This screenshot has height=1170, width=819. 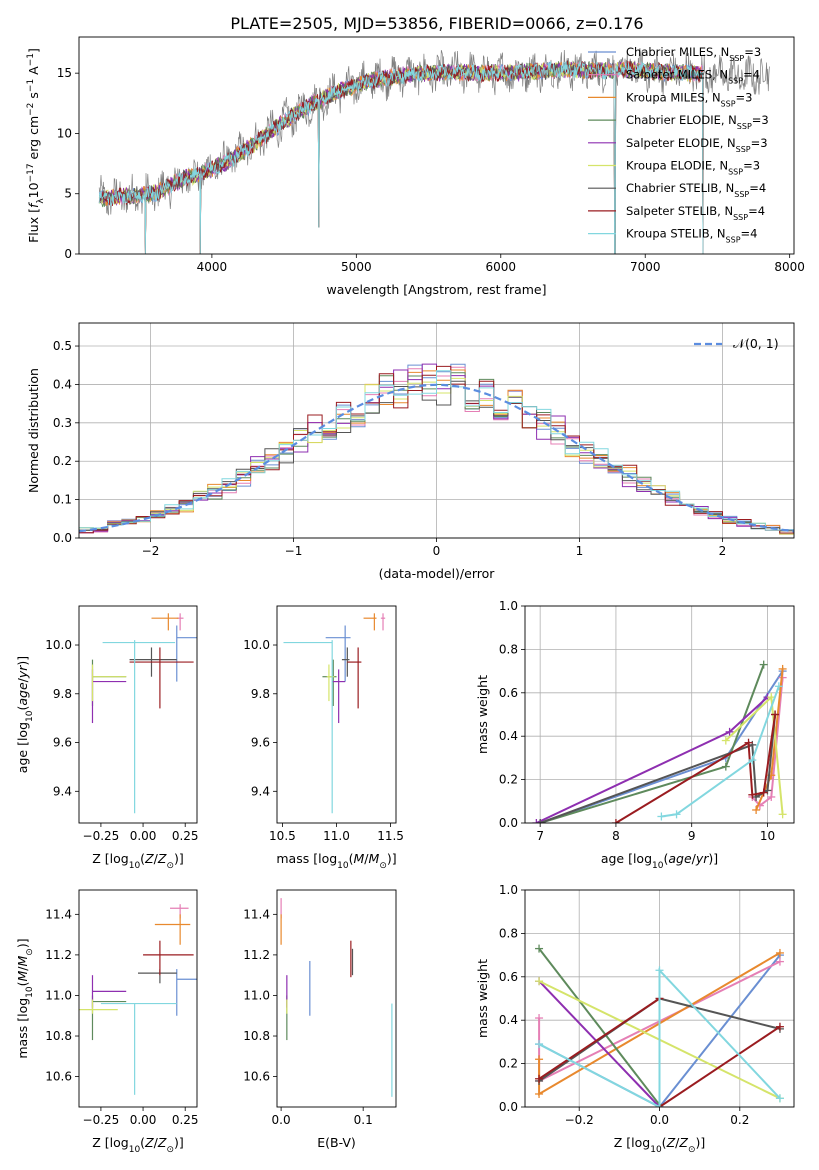 What do you see at coordinates (33, 50) in the screenshot?
I see `label-part: ]` at bounding box center [33, 50].